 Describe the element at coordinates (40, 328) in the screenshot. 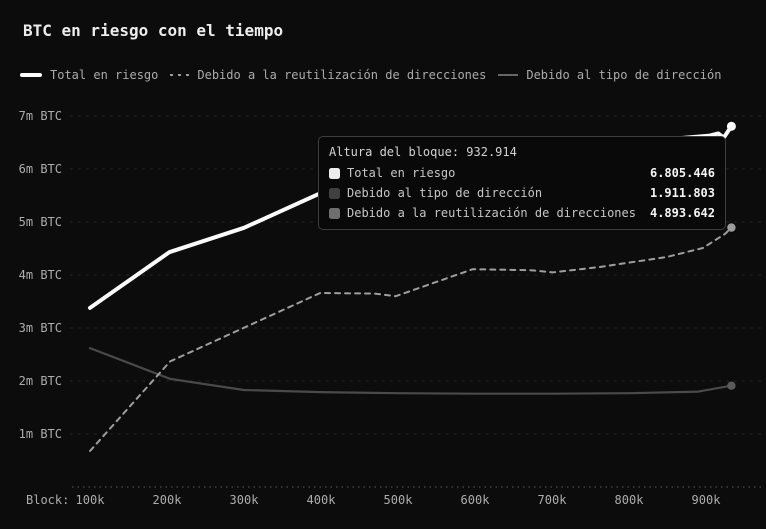

I see `y-axis-label: 3m BTC` at that location.